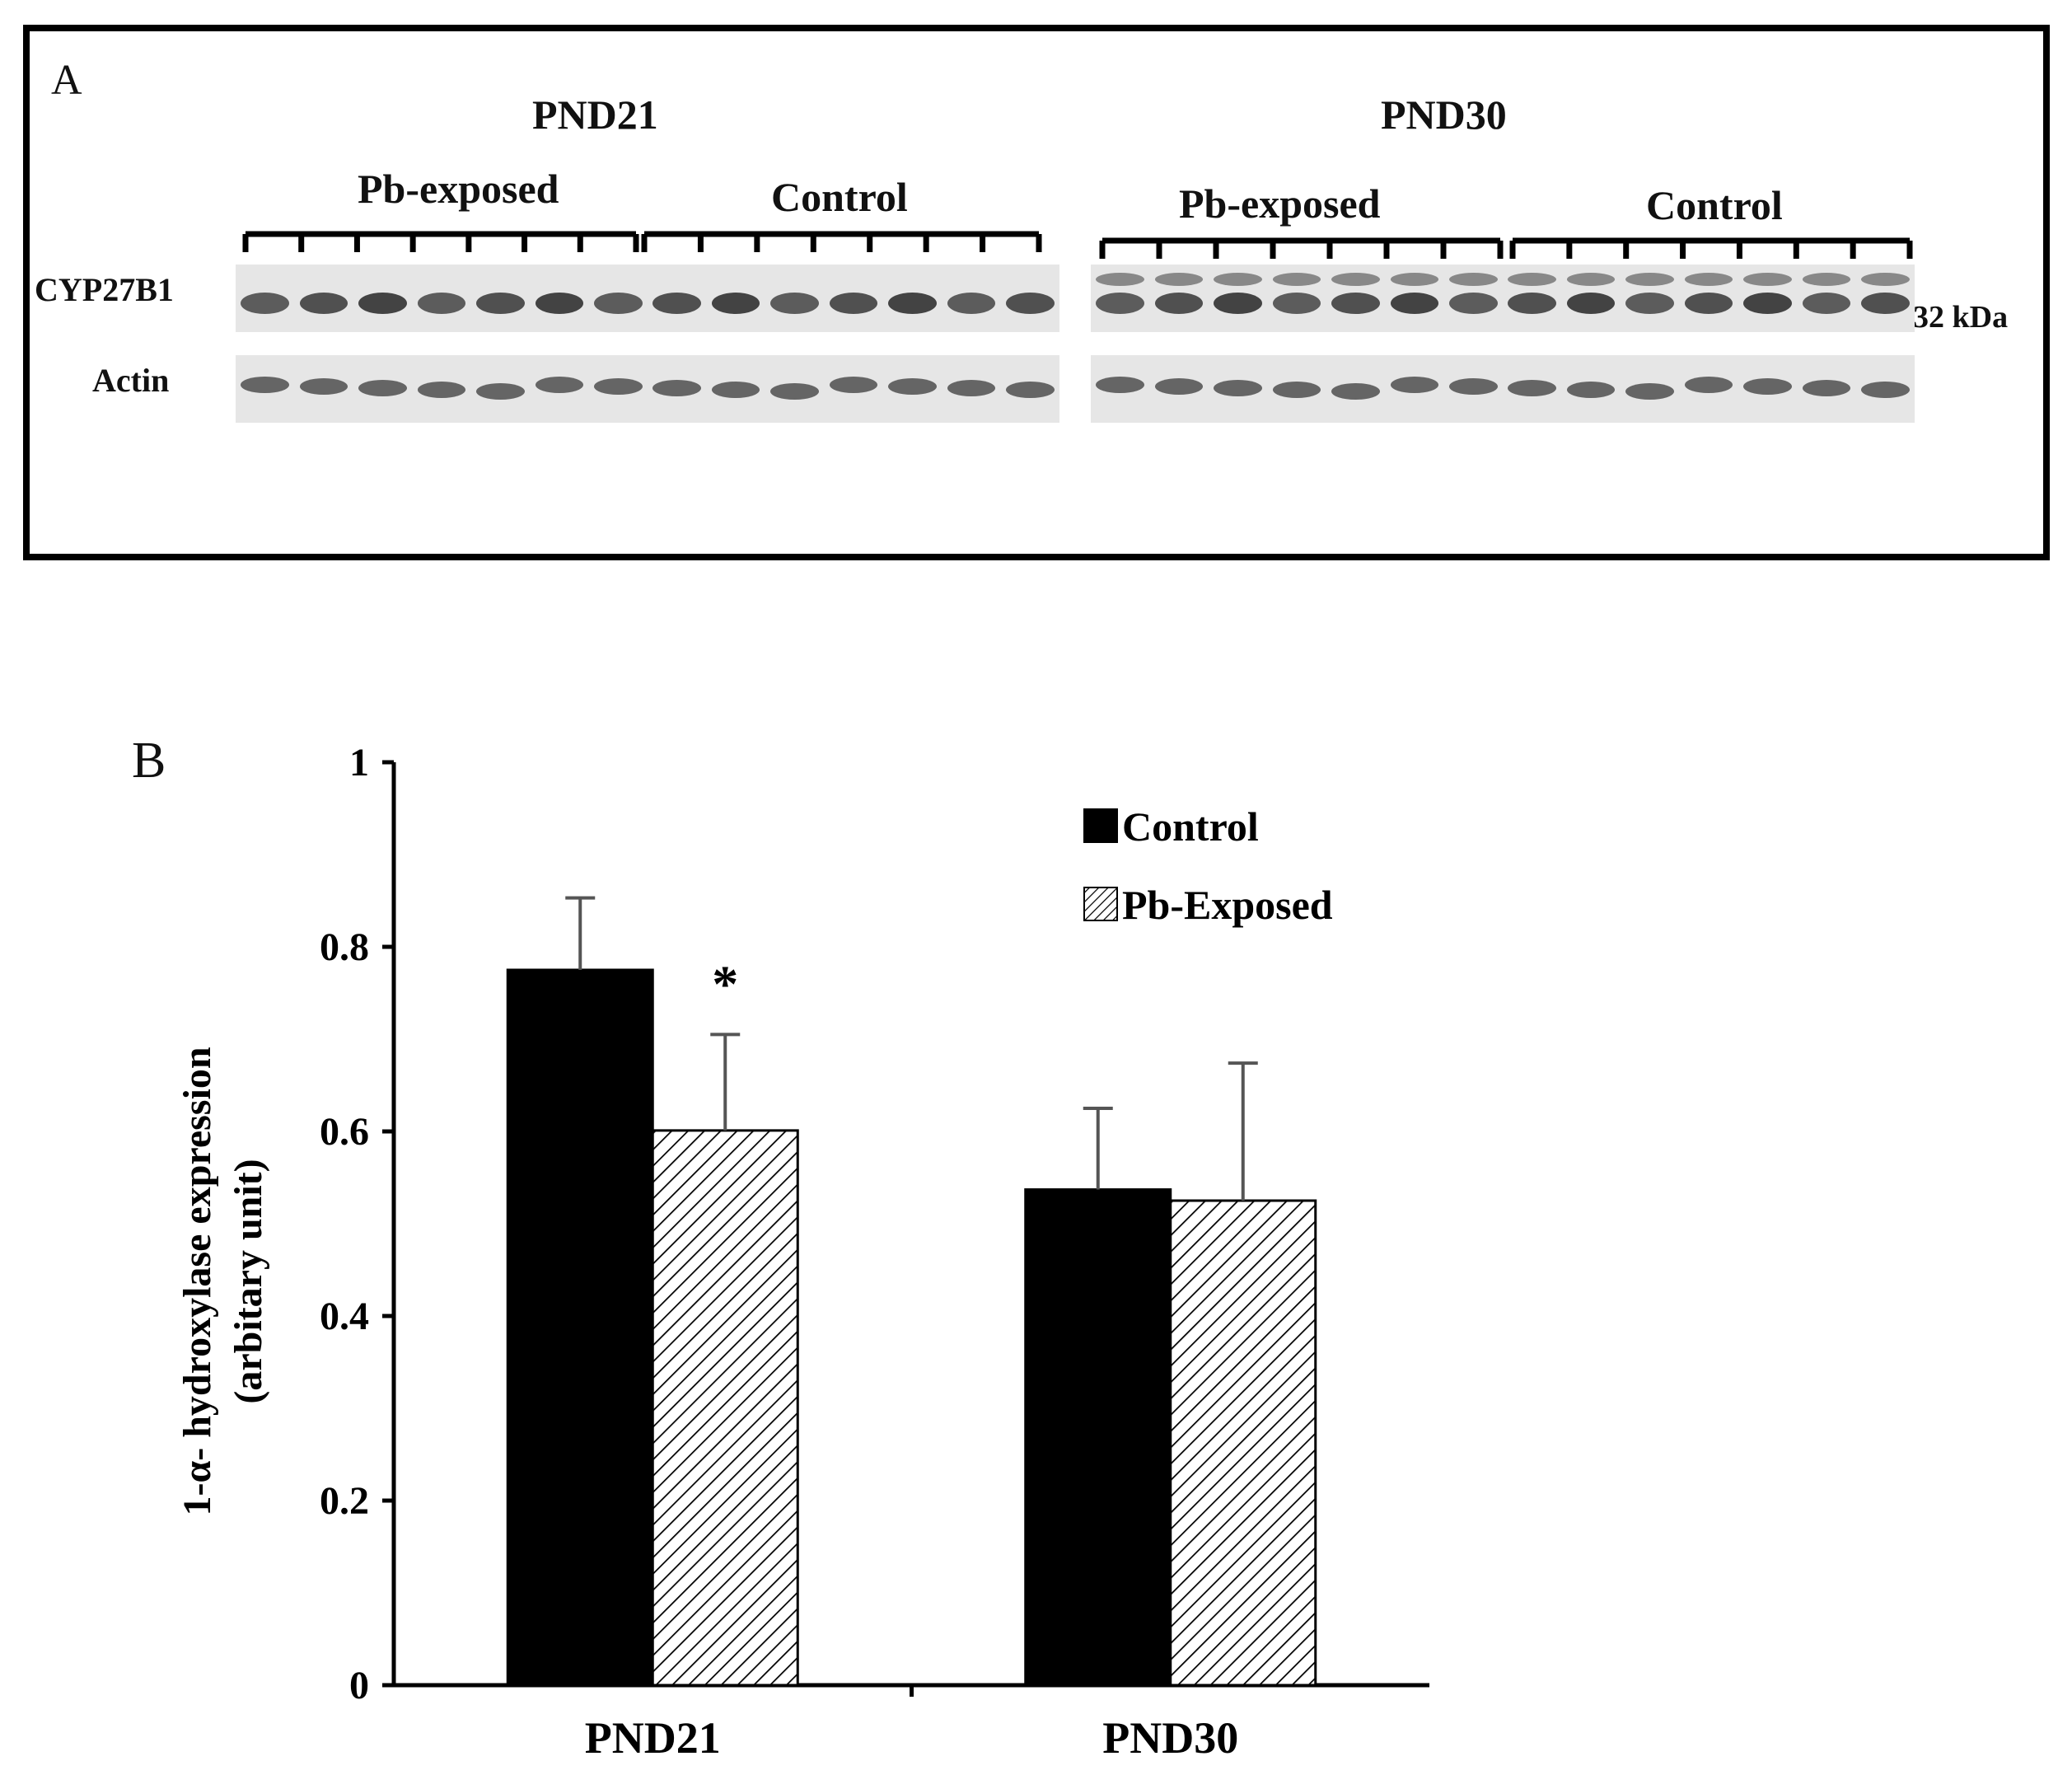 The width and height of the screenshot is (2072, 1789). What do you see at coordinates (344, 1501) in the screenshot?
I see `y-tick-label: 0.2` at bounding box center [344, 1501].